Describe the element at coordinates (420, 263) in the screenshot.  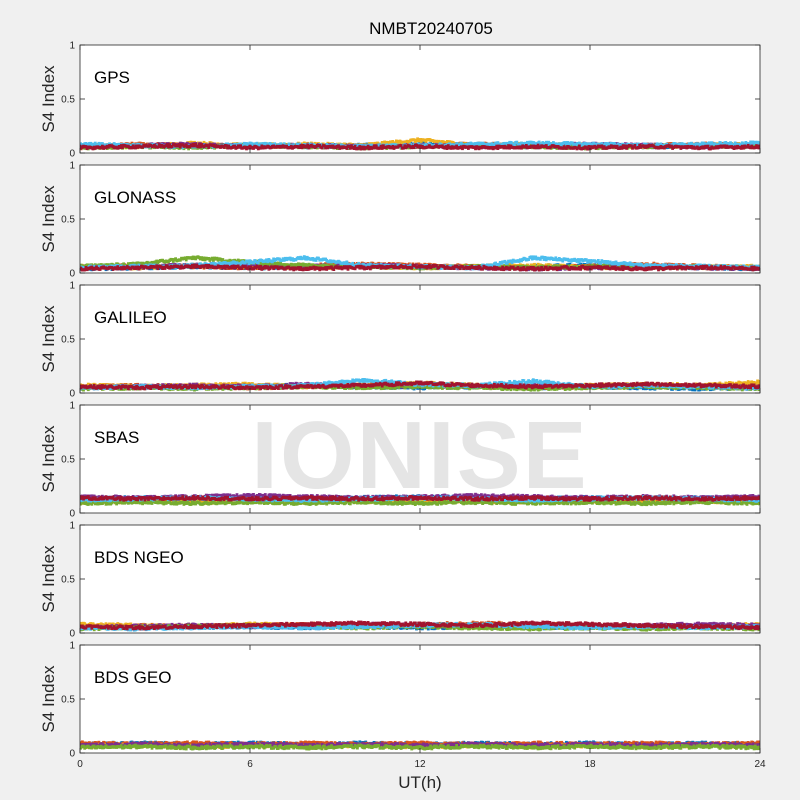
I see `data-layer` at that location.